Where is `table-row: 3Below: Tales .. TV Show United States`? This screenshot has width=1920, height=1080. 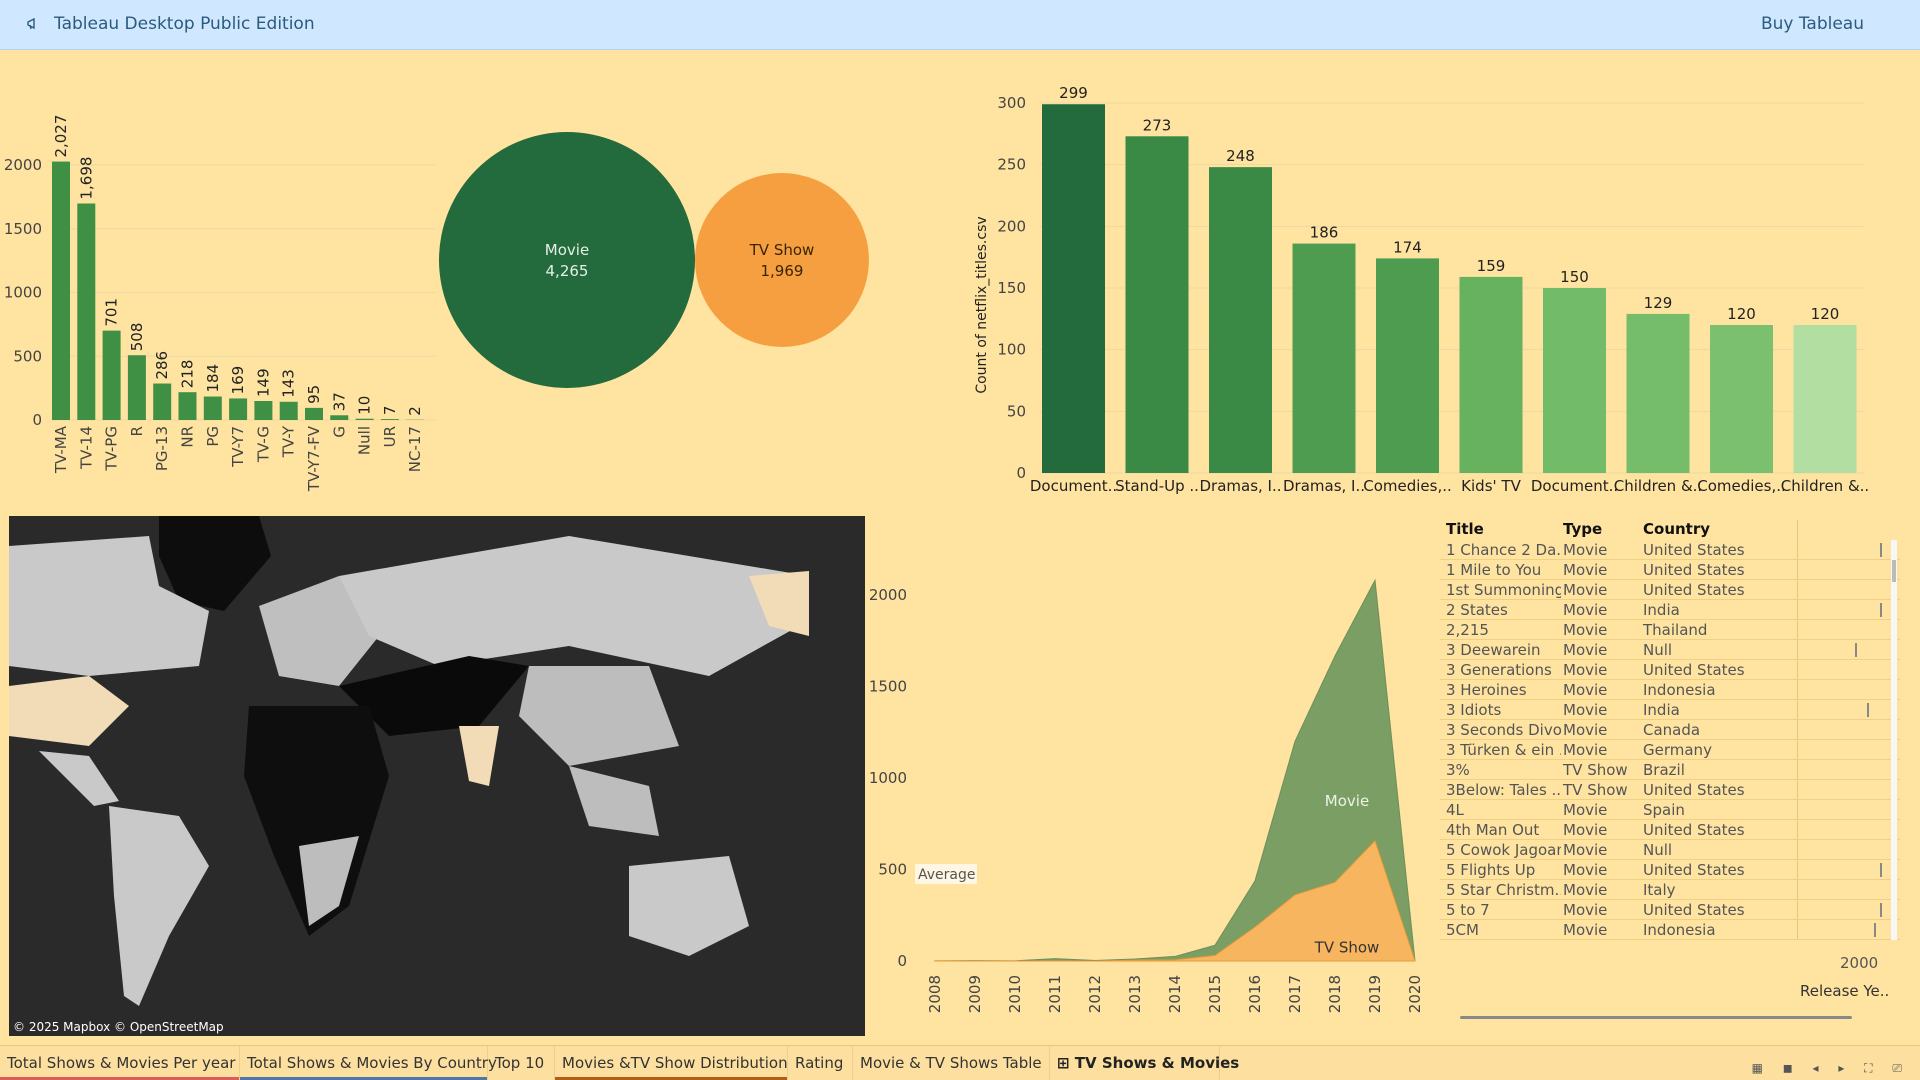 table-row: 3Below: Tales .. TV Show United States is located at coordinates (1670, 790).